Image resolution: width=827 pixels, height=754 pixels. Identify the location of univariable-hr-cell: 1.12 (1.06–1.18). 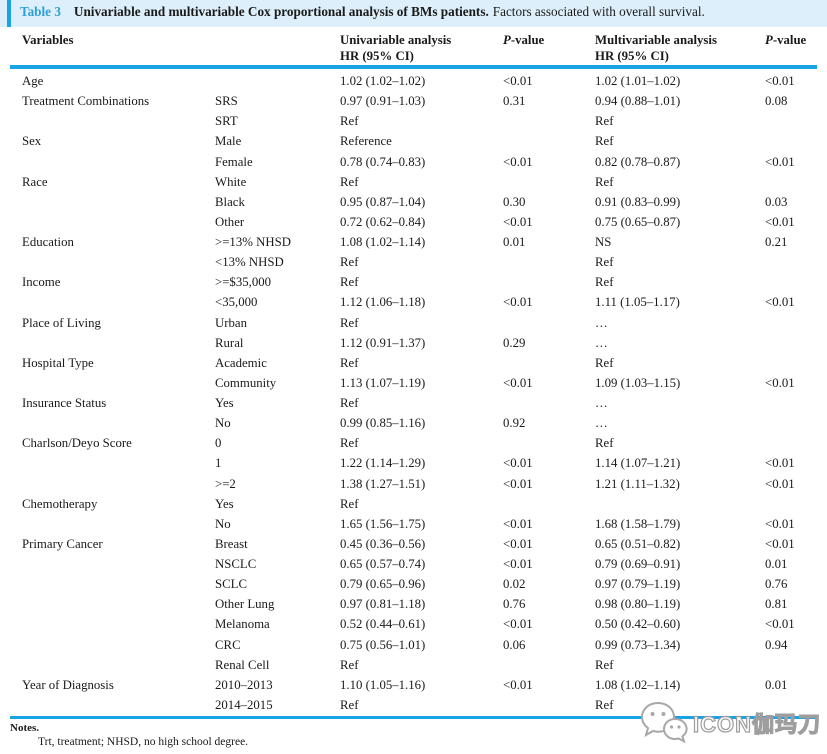
(383, 302).